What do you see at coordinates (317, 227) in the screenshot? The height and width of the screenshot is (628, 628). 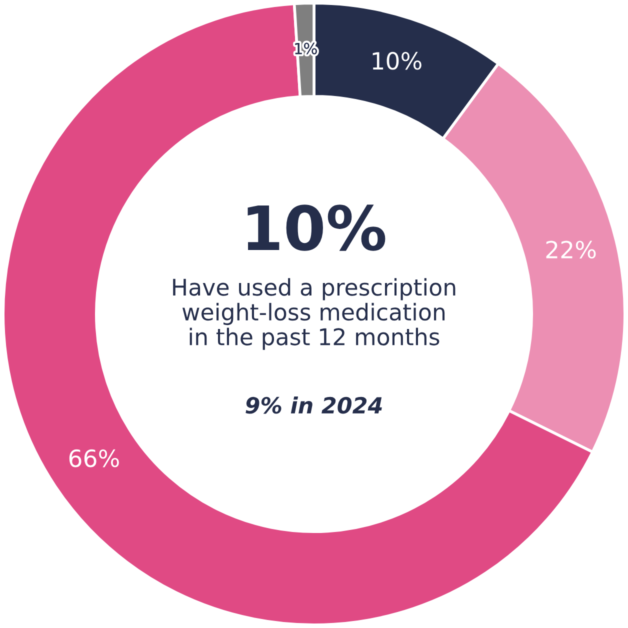 I see `text: 10%` at bounding box center [317, 227].